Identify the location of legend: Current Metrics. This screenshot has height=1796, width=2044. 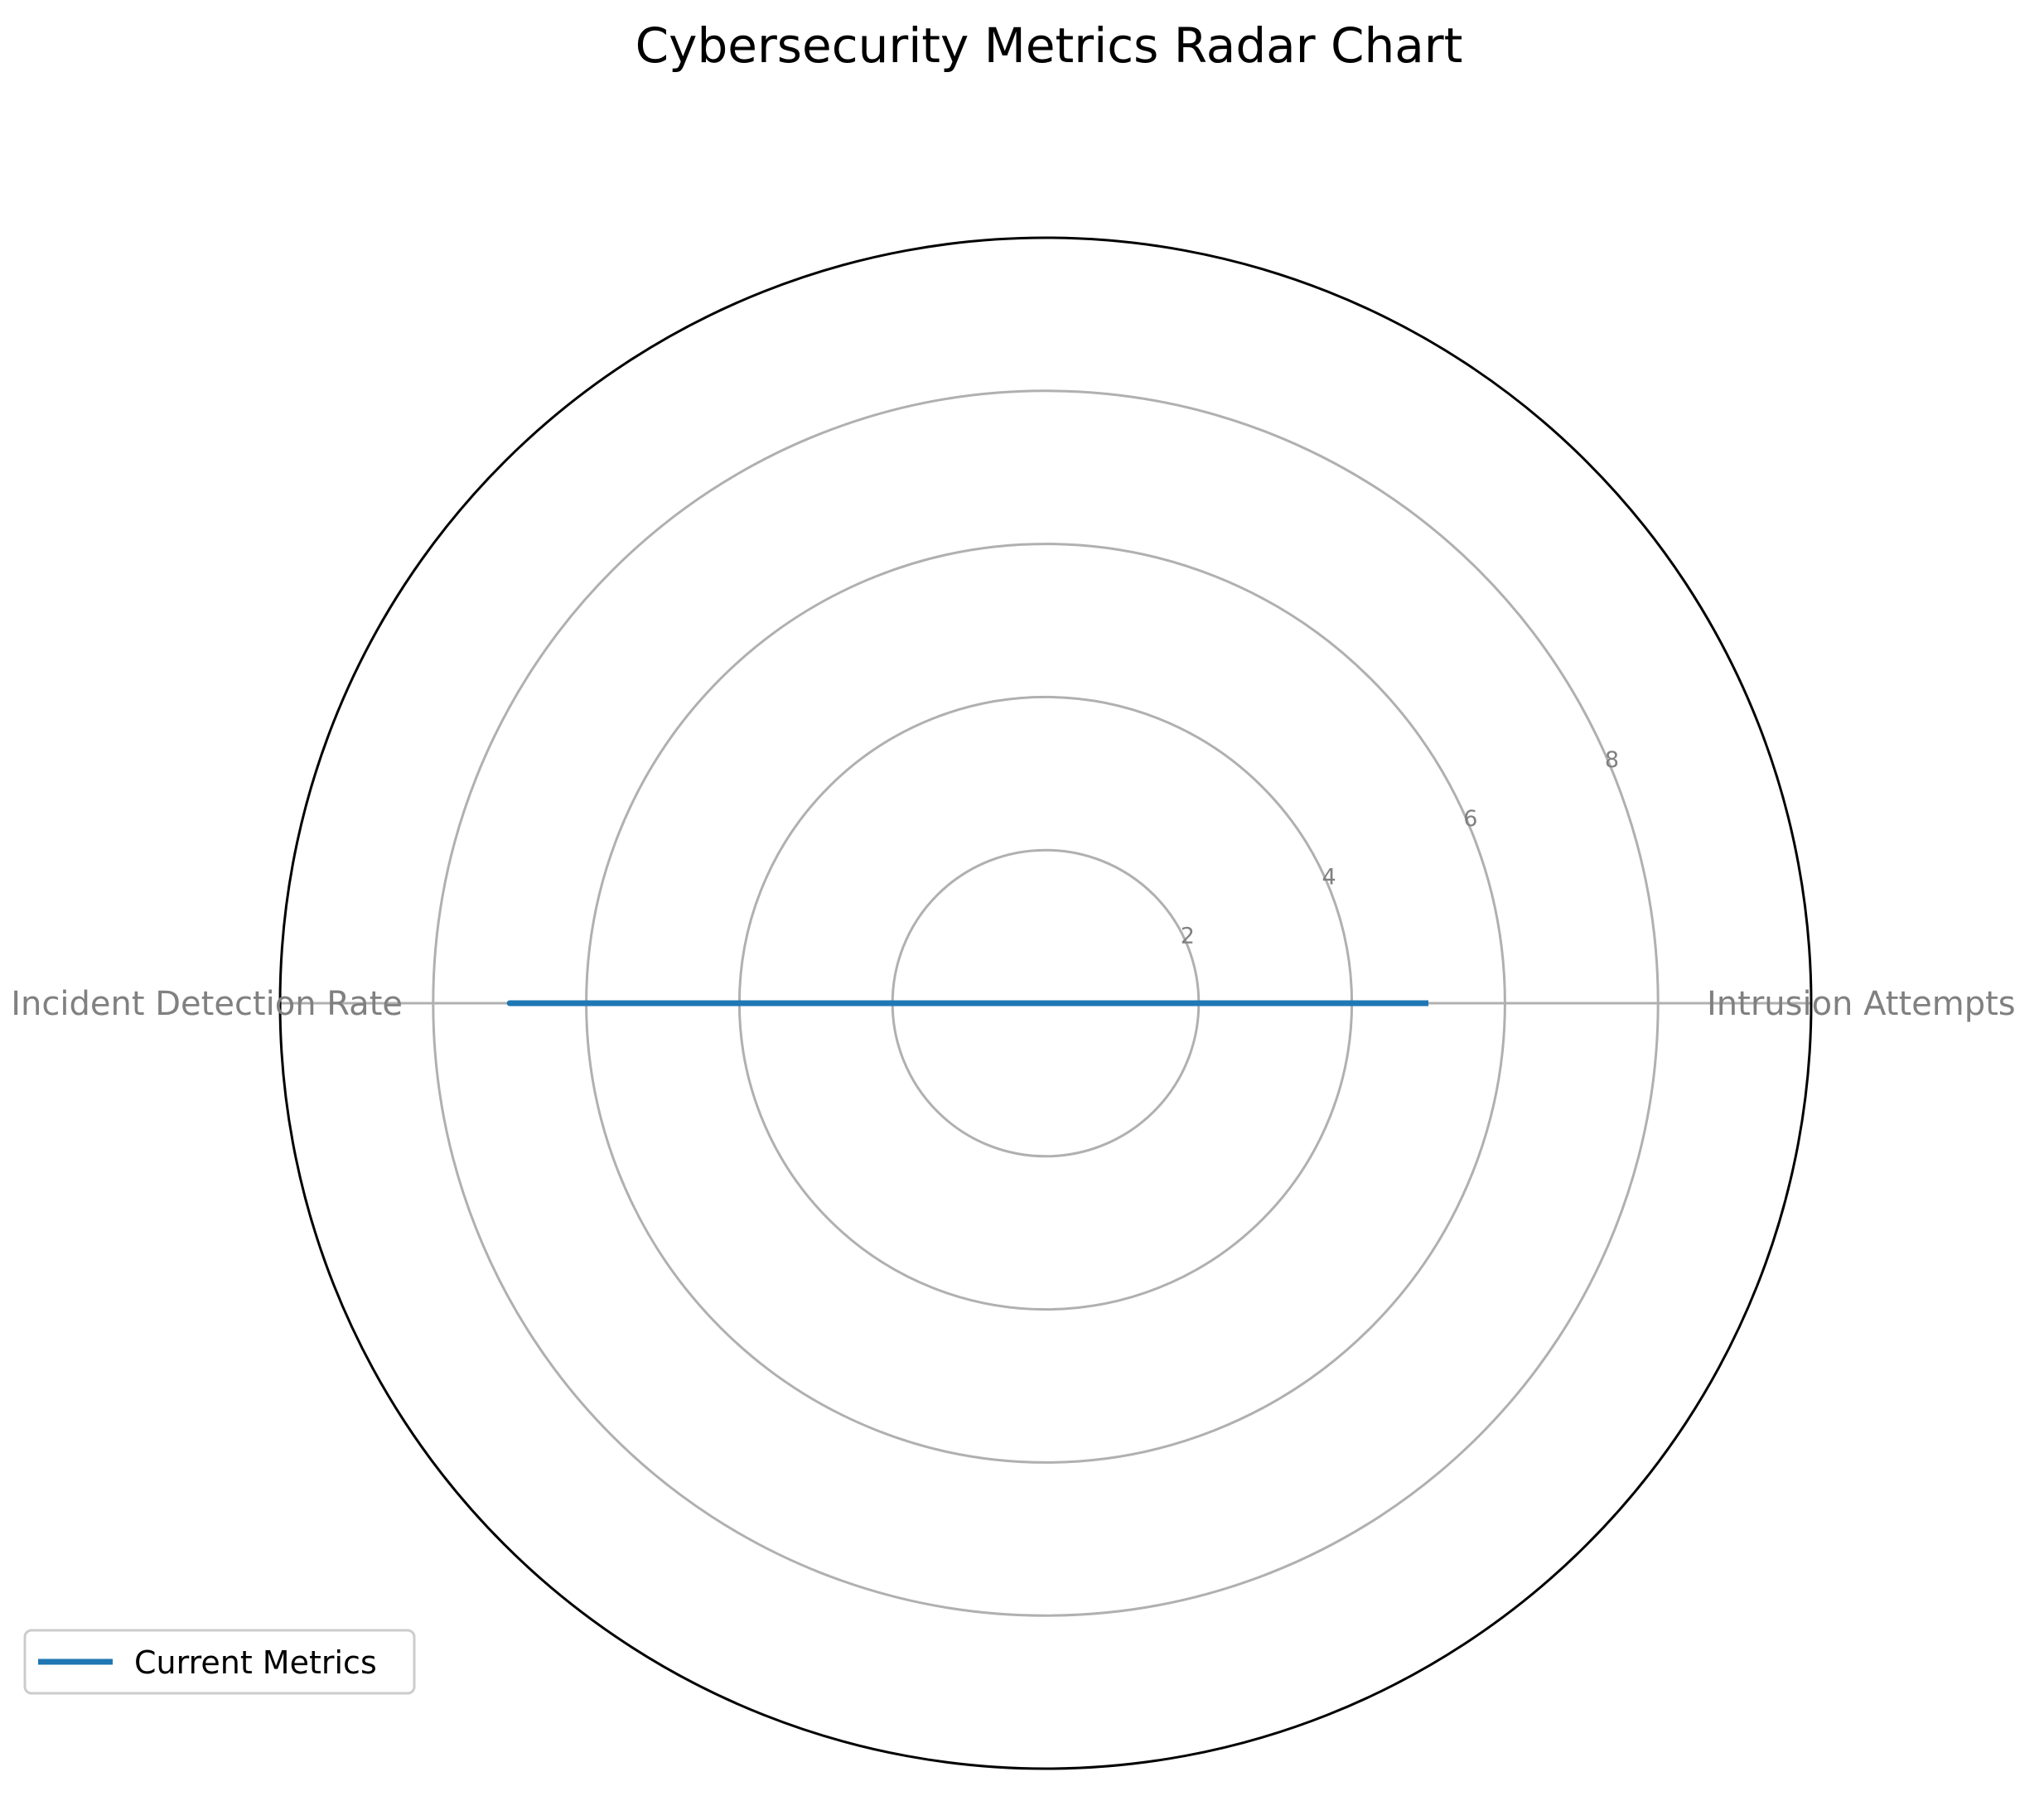
(219, 1662).